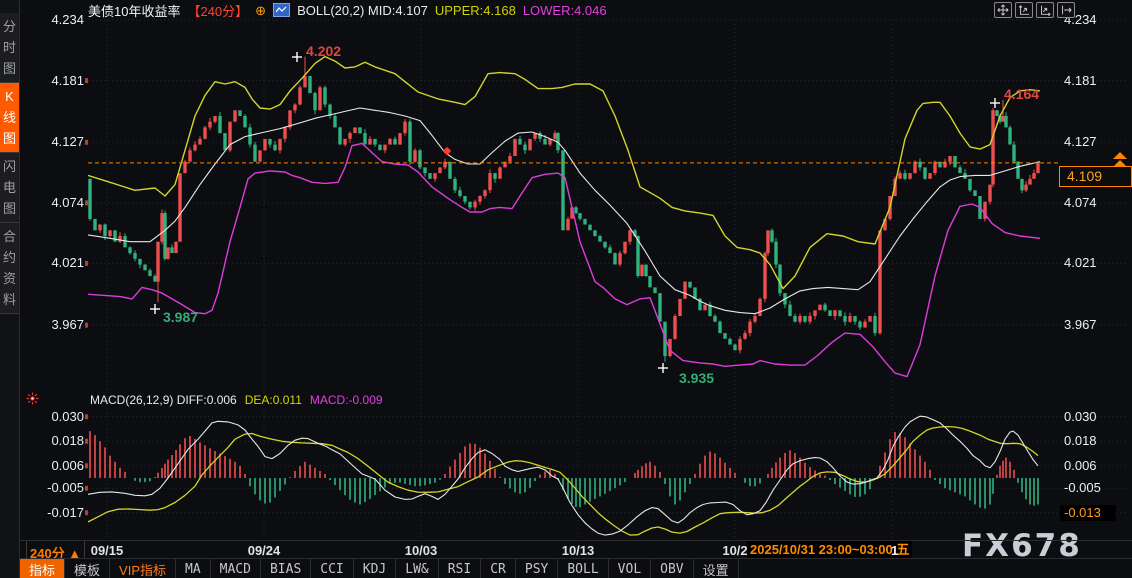 The image size is (1132, 578). Describe the element at coordinates (261, 10) in the screenshot. I see `add-indicator-icon: ⊕` at that location.